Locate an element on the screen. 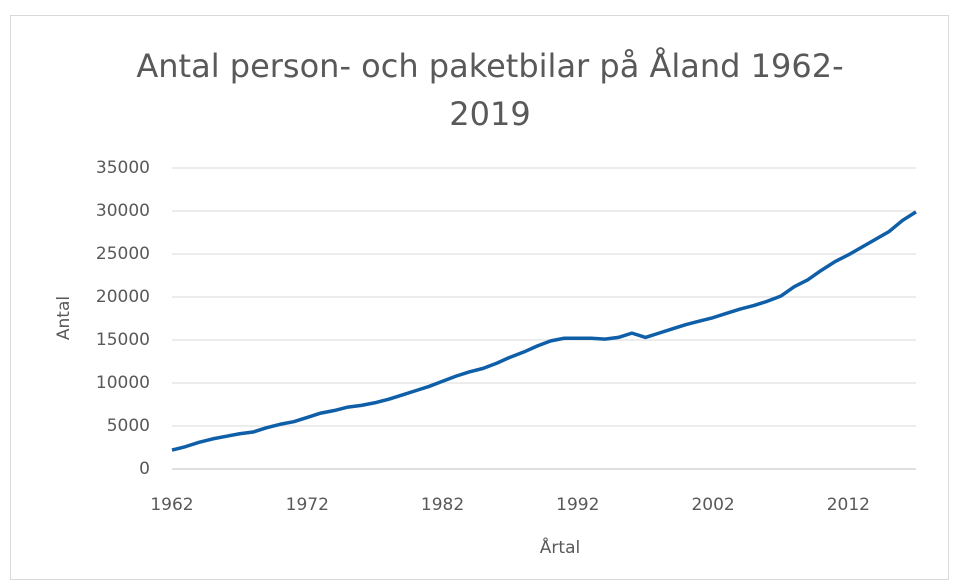 Image resolution: width=958 pixels, height=588 pixels. x-tick-label: 1962 is located at coordinates (171, 505).